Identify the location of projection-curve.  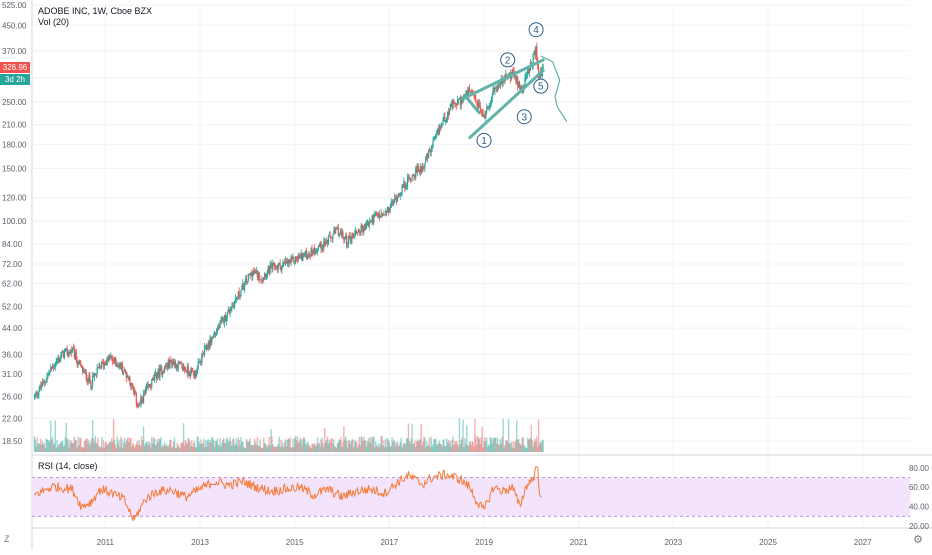
(554, 88).